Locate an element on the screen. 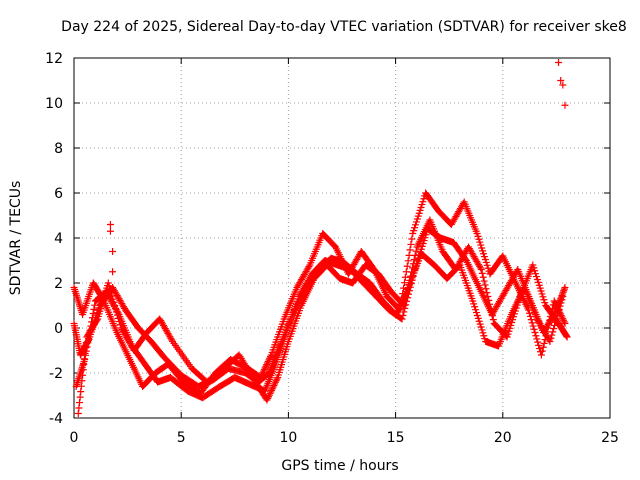 This screenshot has width=640, height=480. y-tick-label: 12 is located at coordinates (54, 59).